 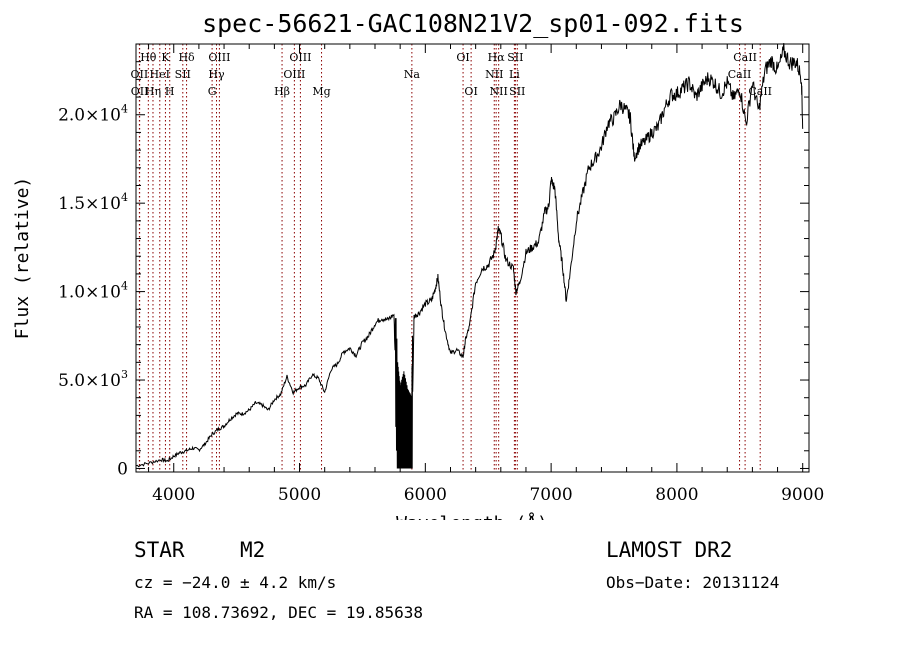 I want to click on survey-name: LAMOST DR2, so click(x=669, y=550).